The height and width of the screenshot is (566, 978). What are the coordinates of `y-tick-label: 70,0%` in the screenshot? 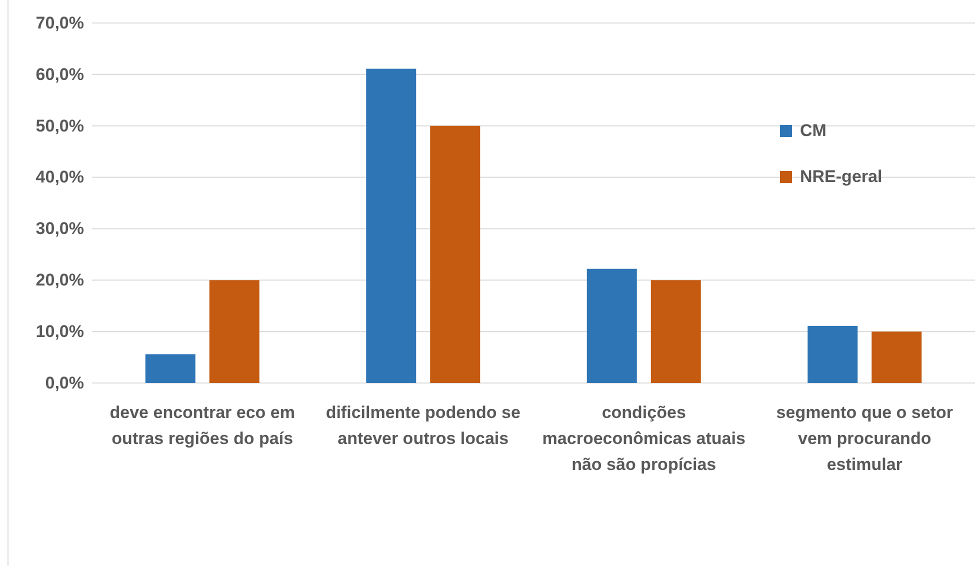 It's located at (60, 22).